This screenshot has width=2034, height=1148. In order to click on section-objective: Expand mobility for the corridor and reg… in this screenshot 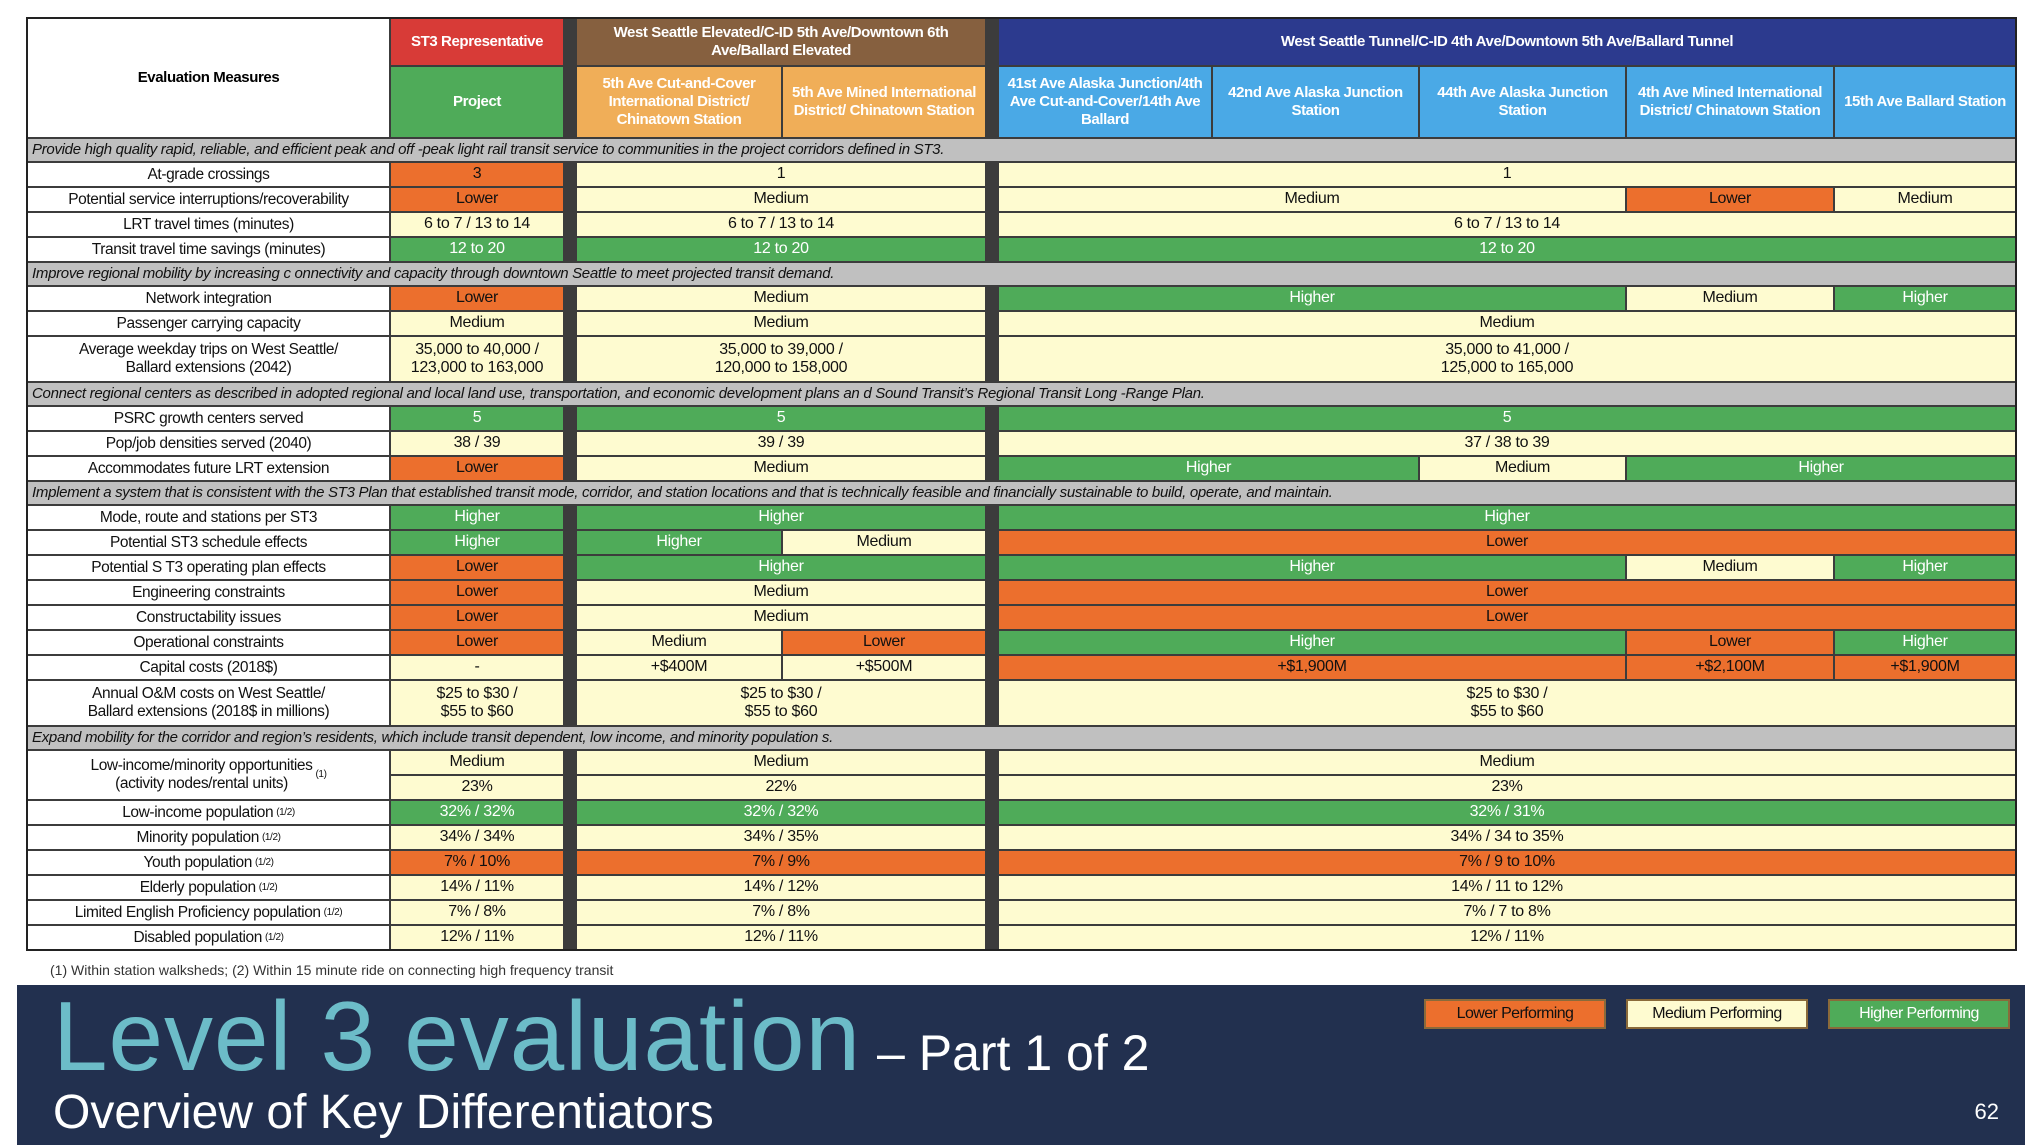, I will do `click(1021, 738)`.